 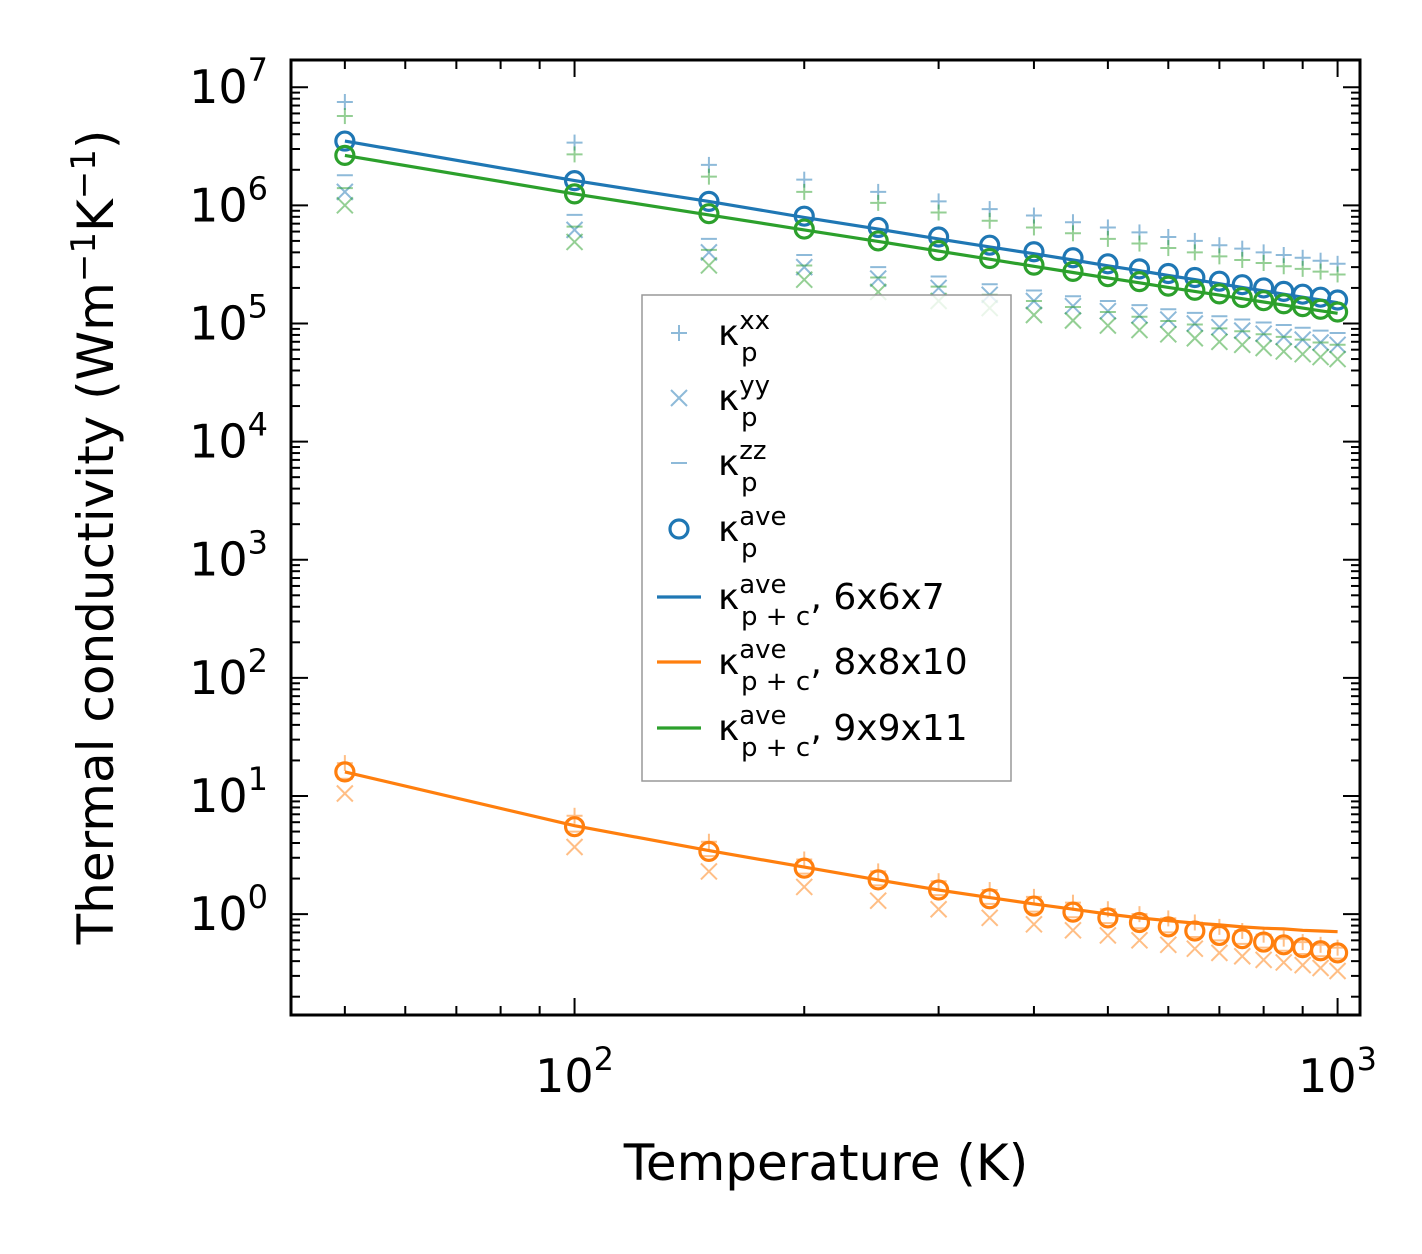 What do you see at coordinates (679, 398) in the screenshot?
I see `legend-marker-cross` at bounding box center [679, 398].